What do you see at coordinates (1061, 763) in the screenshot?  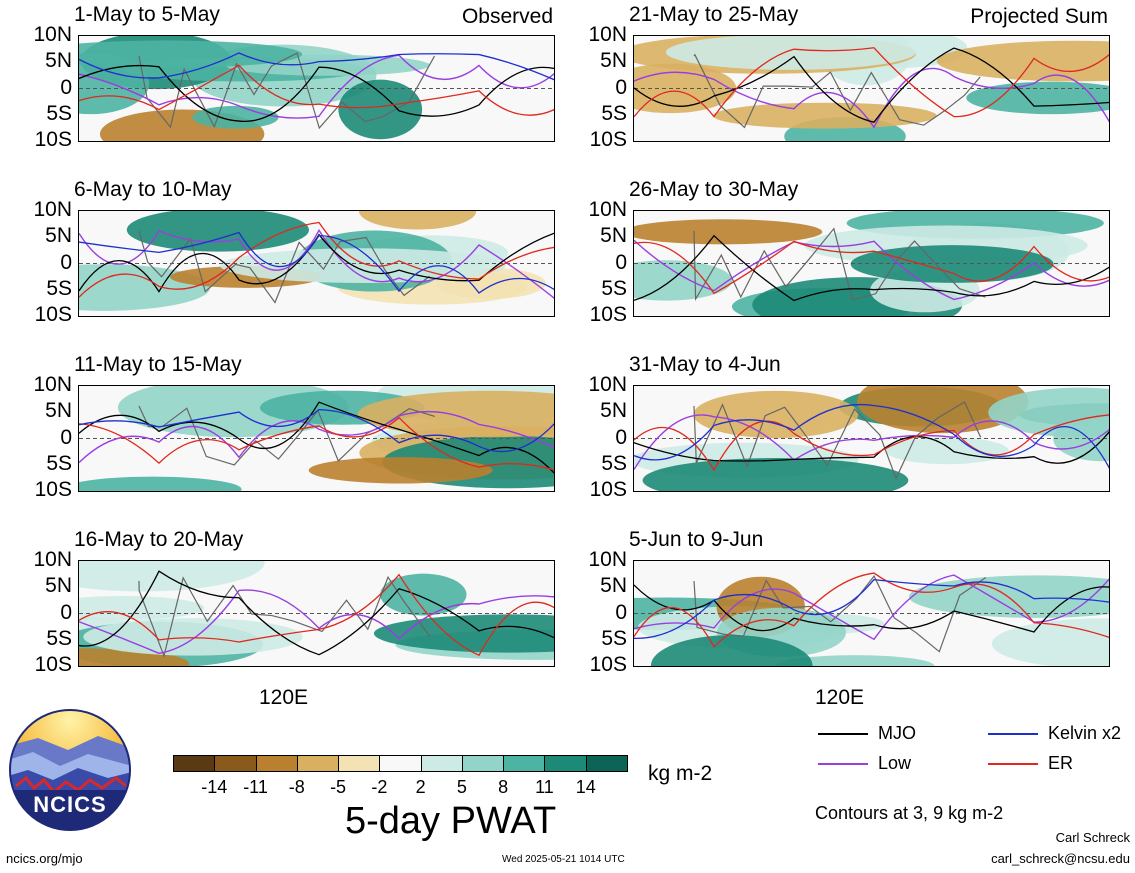 I see `legend-label: ER` at bounding box center [1061, 763].